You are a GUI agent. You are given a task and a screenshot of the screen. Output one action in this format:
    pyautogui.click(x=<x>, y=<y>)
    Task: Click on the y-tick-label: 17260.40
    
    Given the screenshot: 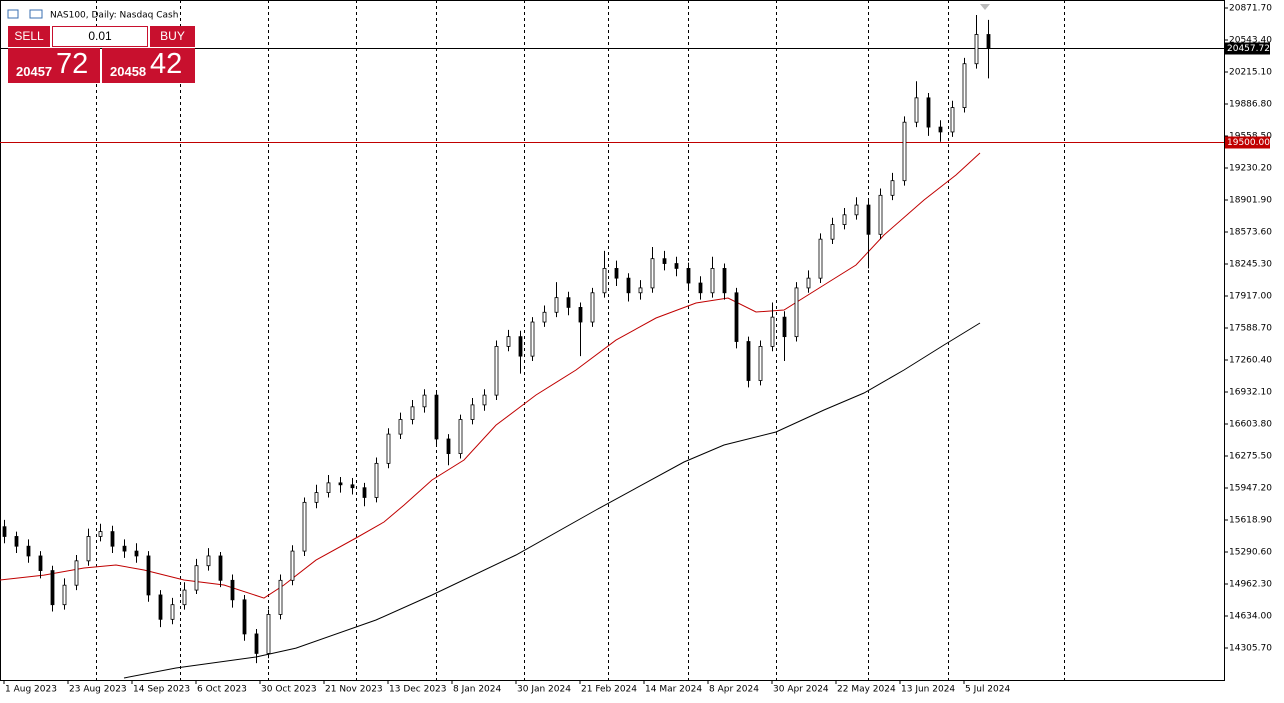 What is the action you would take?
    pyautogui.click(x=1250, y=361)
    